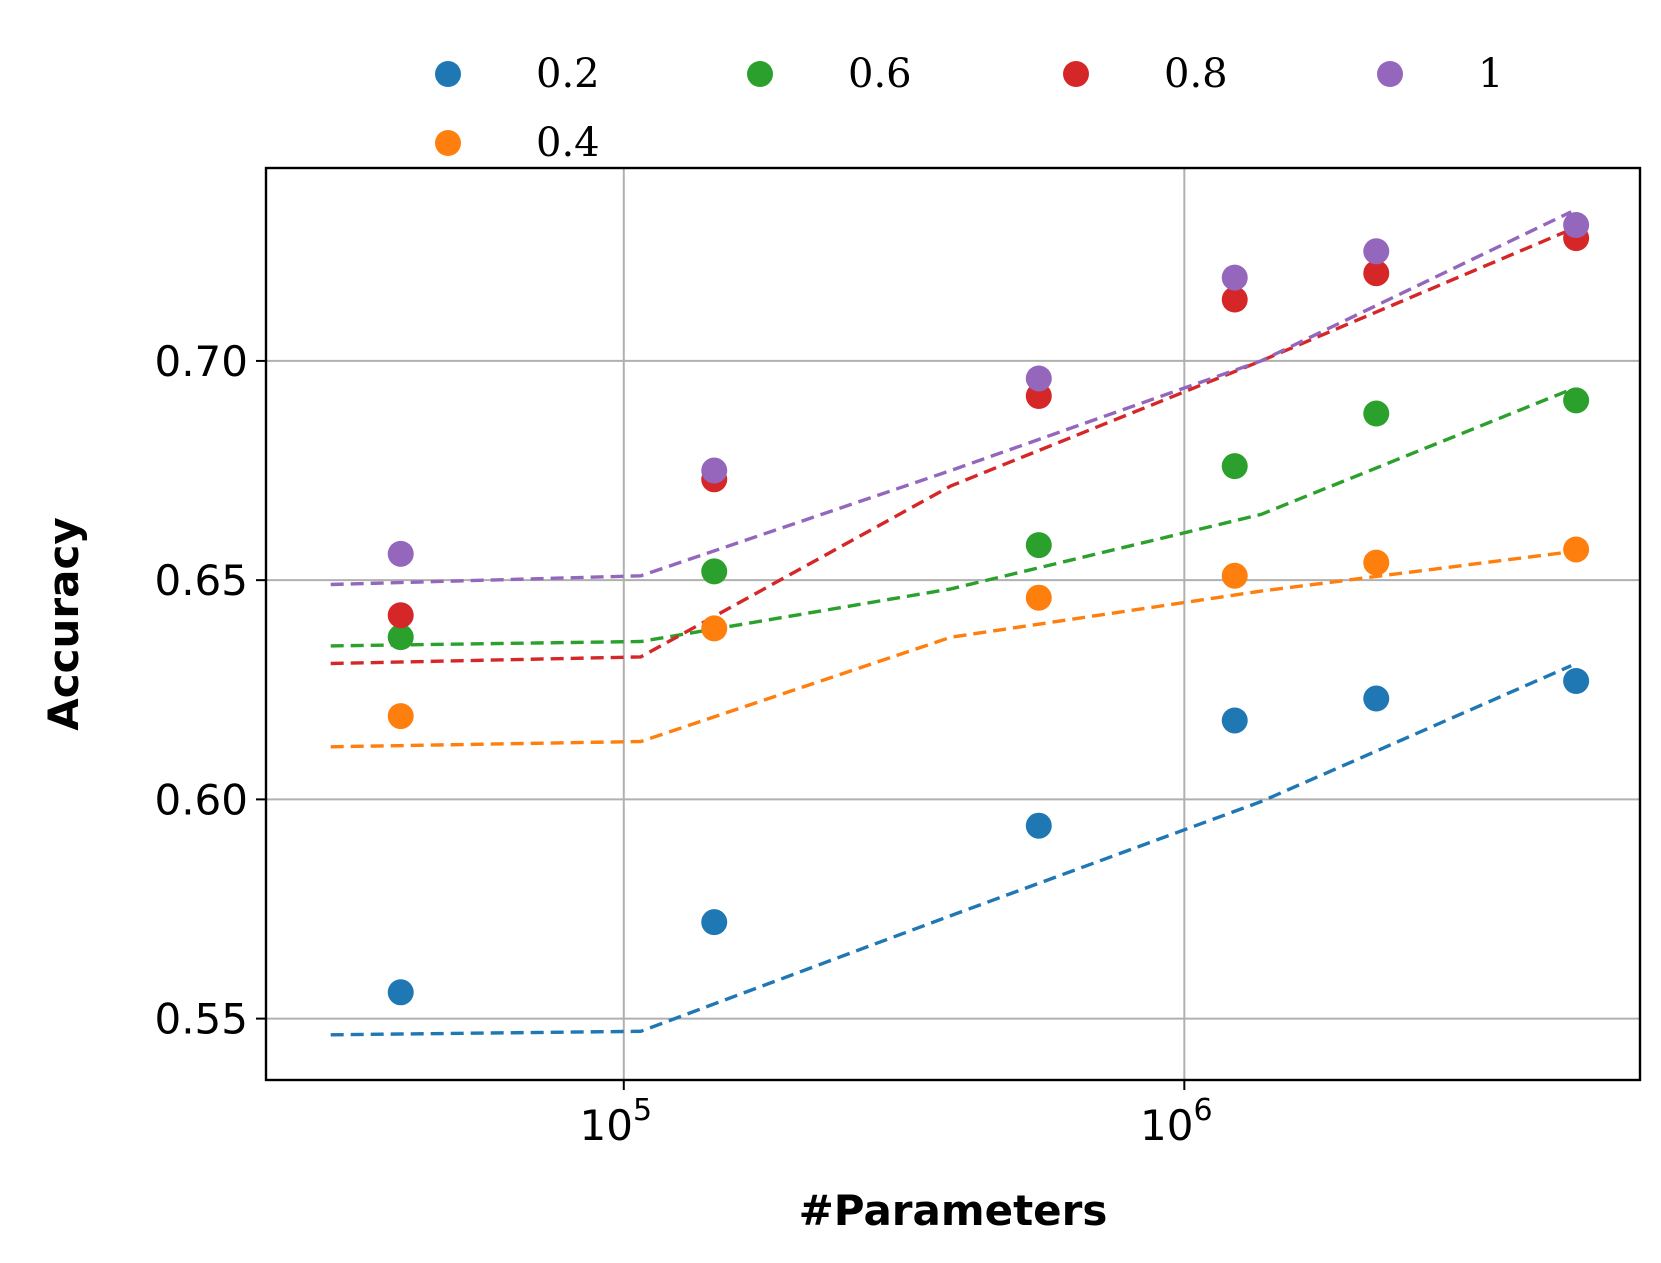  What do you see at coordinates (953, 1210) in the screenshot?
I see `x-axis-title: #Parameters` at bounding box center [953, 1210].